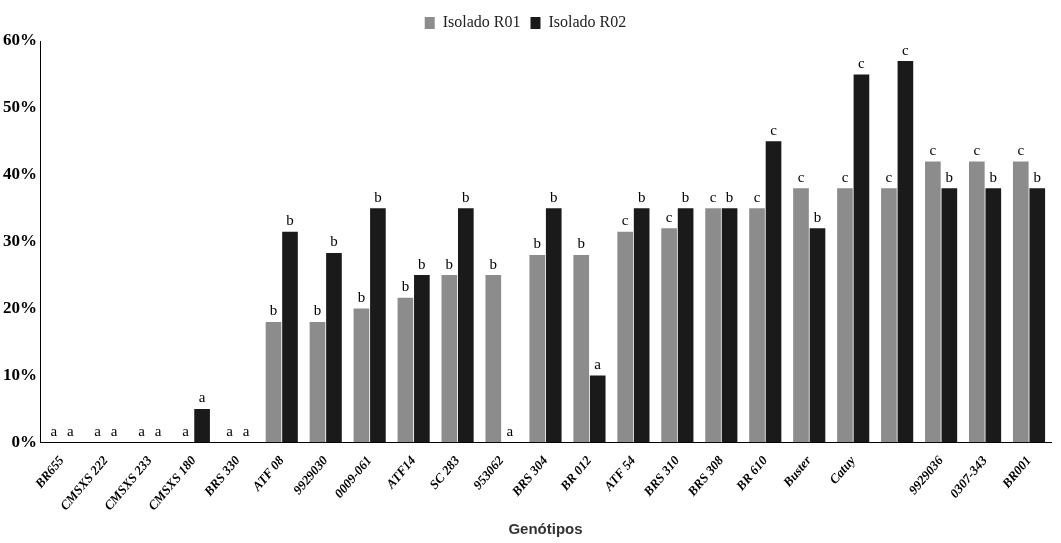  Describe the element at coordinates (575, 473) in the screenshot. I see `x-tick-label: BR 012` at that location.